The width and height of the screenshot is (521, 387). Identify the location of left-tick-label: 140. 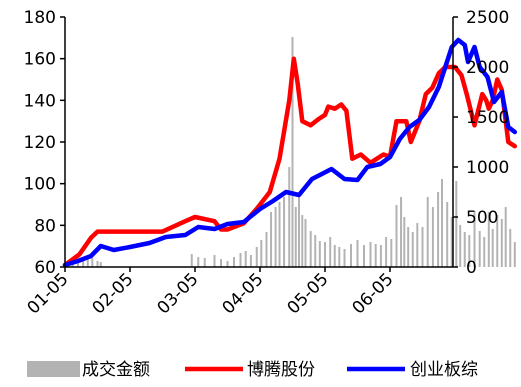
(40, 101).